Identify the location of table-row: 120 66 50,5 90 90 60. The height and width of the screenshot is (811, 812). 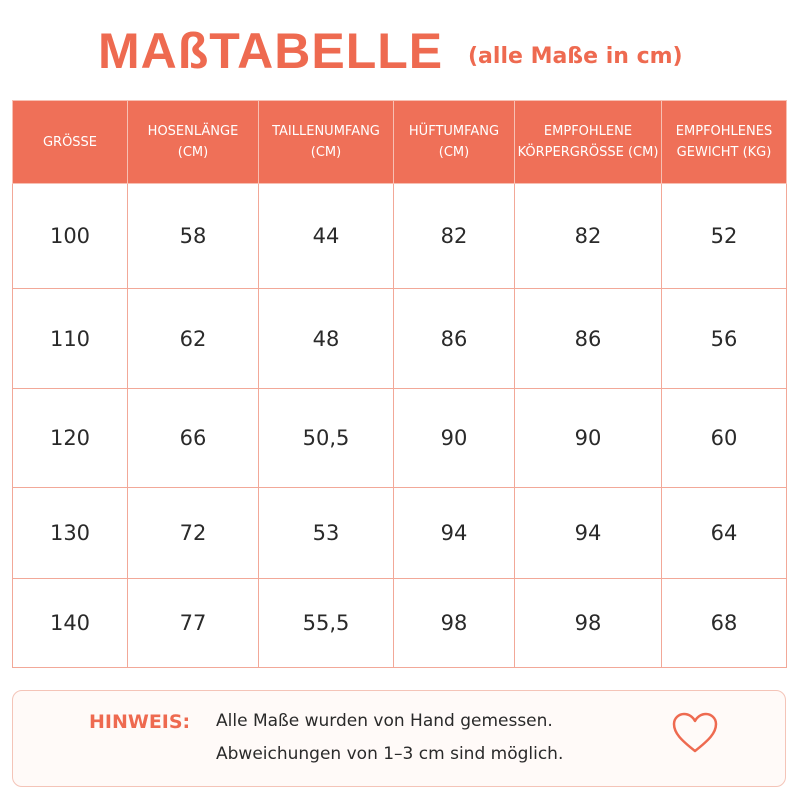
(399, 438).